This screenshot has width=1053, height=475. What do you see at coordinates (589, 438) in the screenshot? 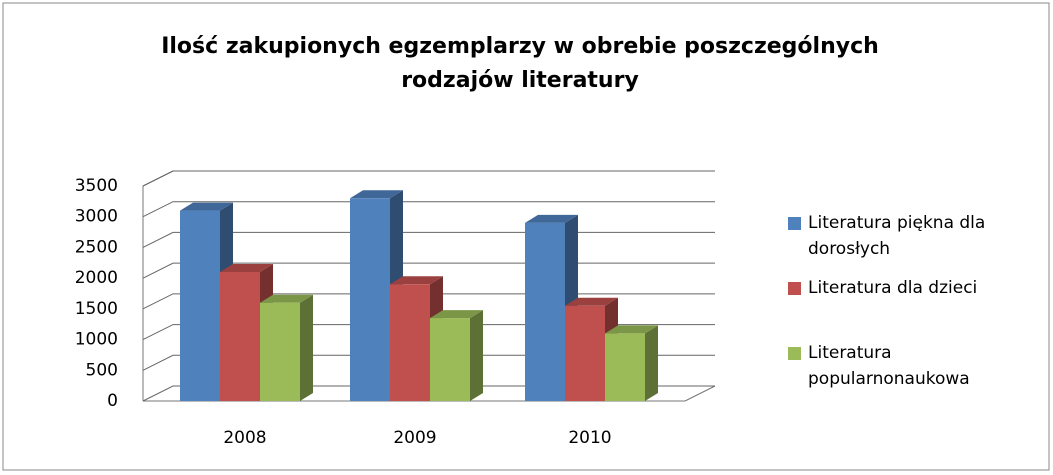
I see `x-tick-label: 2010` at bounding box center [589, 438].